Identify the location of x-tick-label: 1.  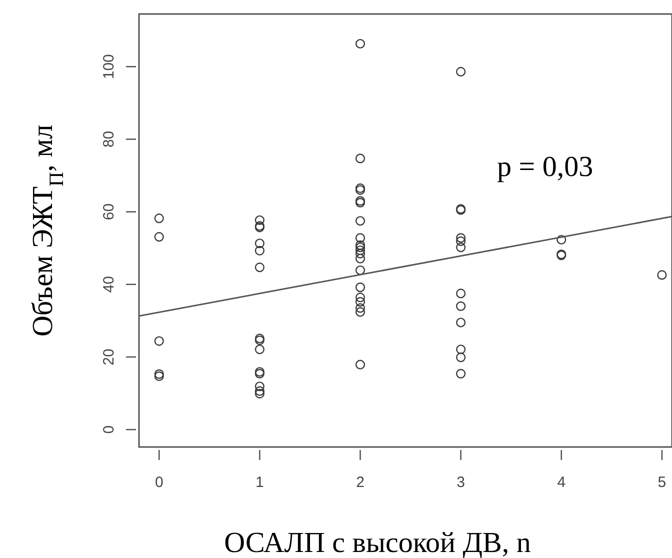
(260, 482).